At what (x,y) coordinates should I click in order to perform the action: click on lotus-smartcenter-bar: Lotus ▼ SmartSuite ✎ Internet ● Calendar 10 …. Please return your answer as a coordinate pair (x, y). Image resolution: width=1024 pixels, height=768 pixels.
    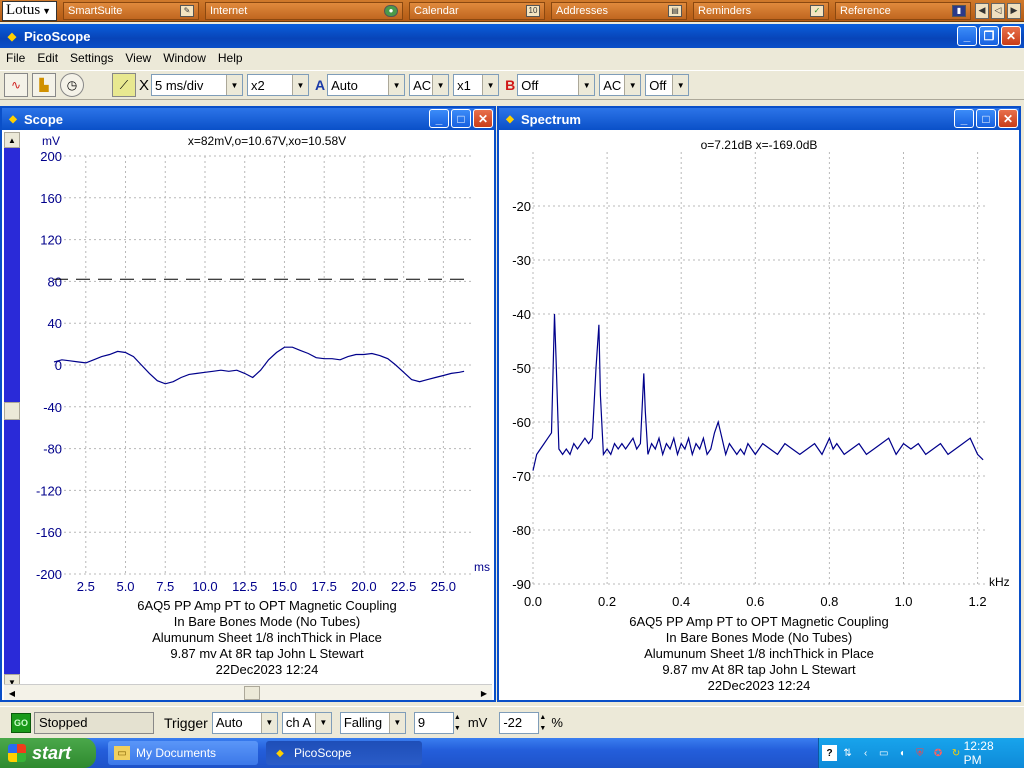
    Looking at the image, I should click on (512, 11).